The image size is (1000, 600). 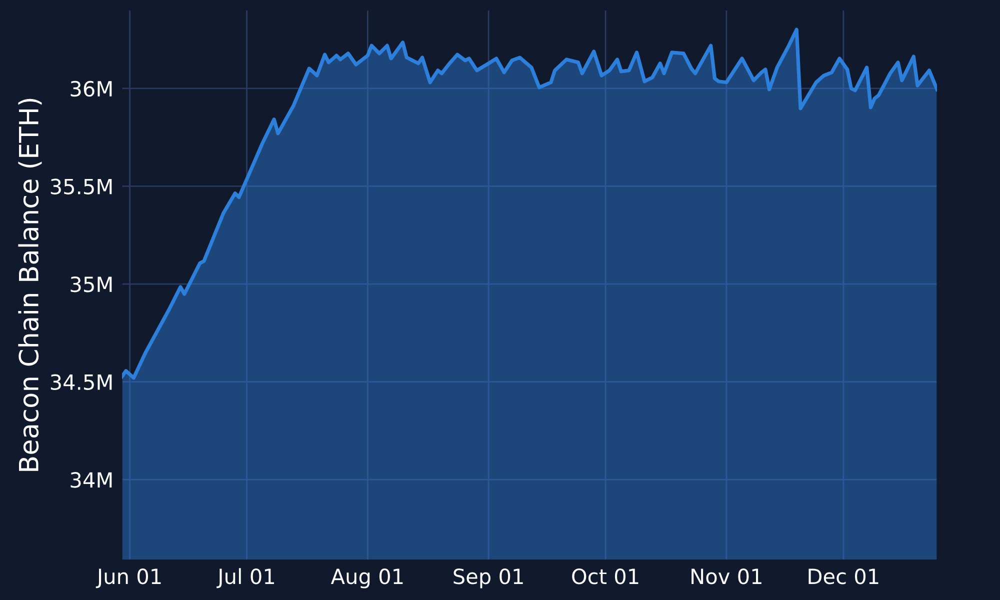 What do you see at coordinates (605, 576) in the screenshot?
I see `x-tick-label: Oct 01` at bounding box center [605, 576].